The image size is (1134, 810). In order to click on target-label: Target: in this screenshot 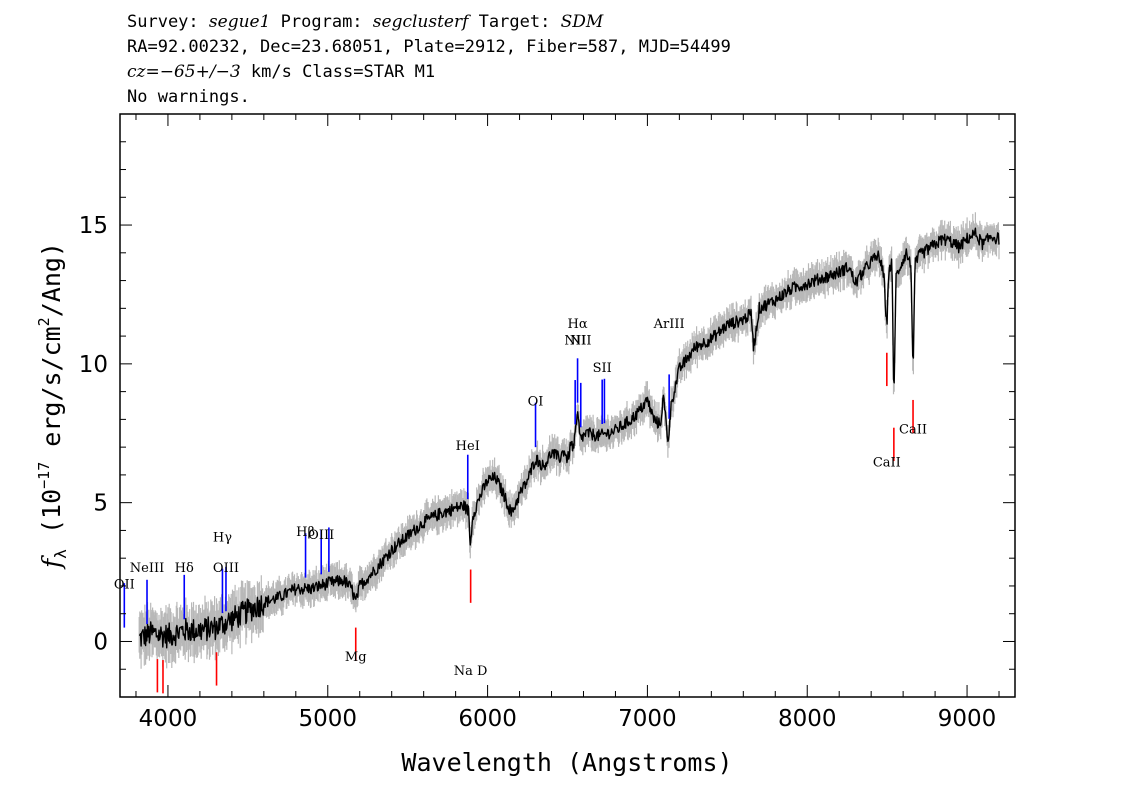, I will do `click(514, 22)`.